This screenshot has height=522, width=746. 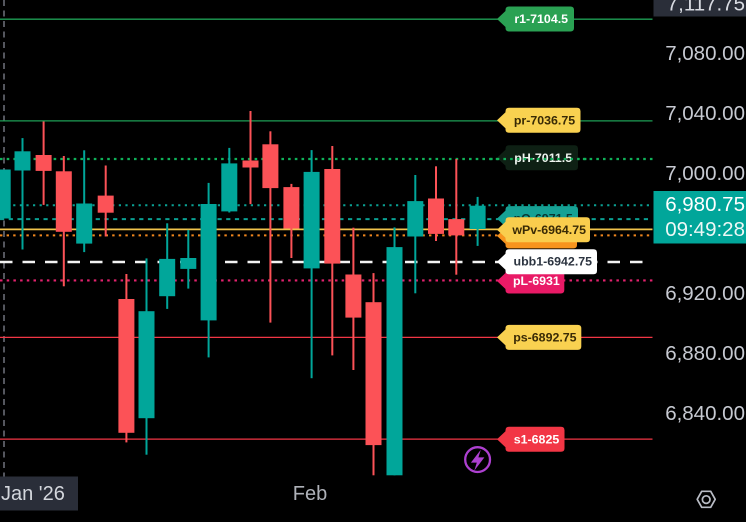 What do you see at coordinates (543, 158) in the screenshot?
I see `svg-text: pH-7011.5` at bounding box center [543, 158].